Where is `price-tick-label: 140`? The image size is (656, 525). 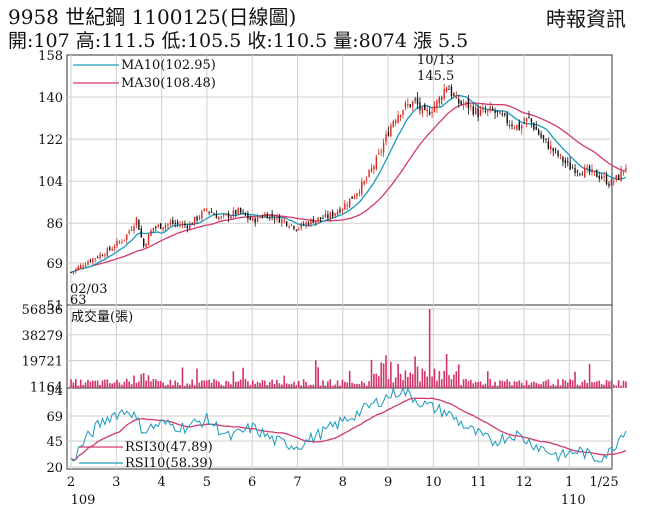
price-tick-label: 140 is located at coordinates (50, 98).